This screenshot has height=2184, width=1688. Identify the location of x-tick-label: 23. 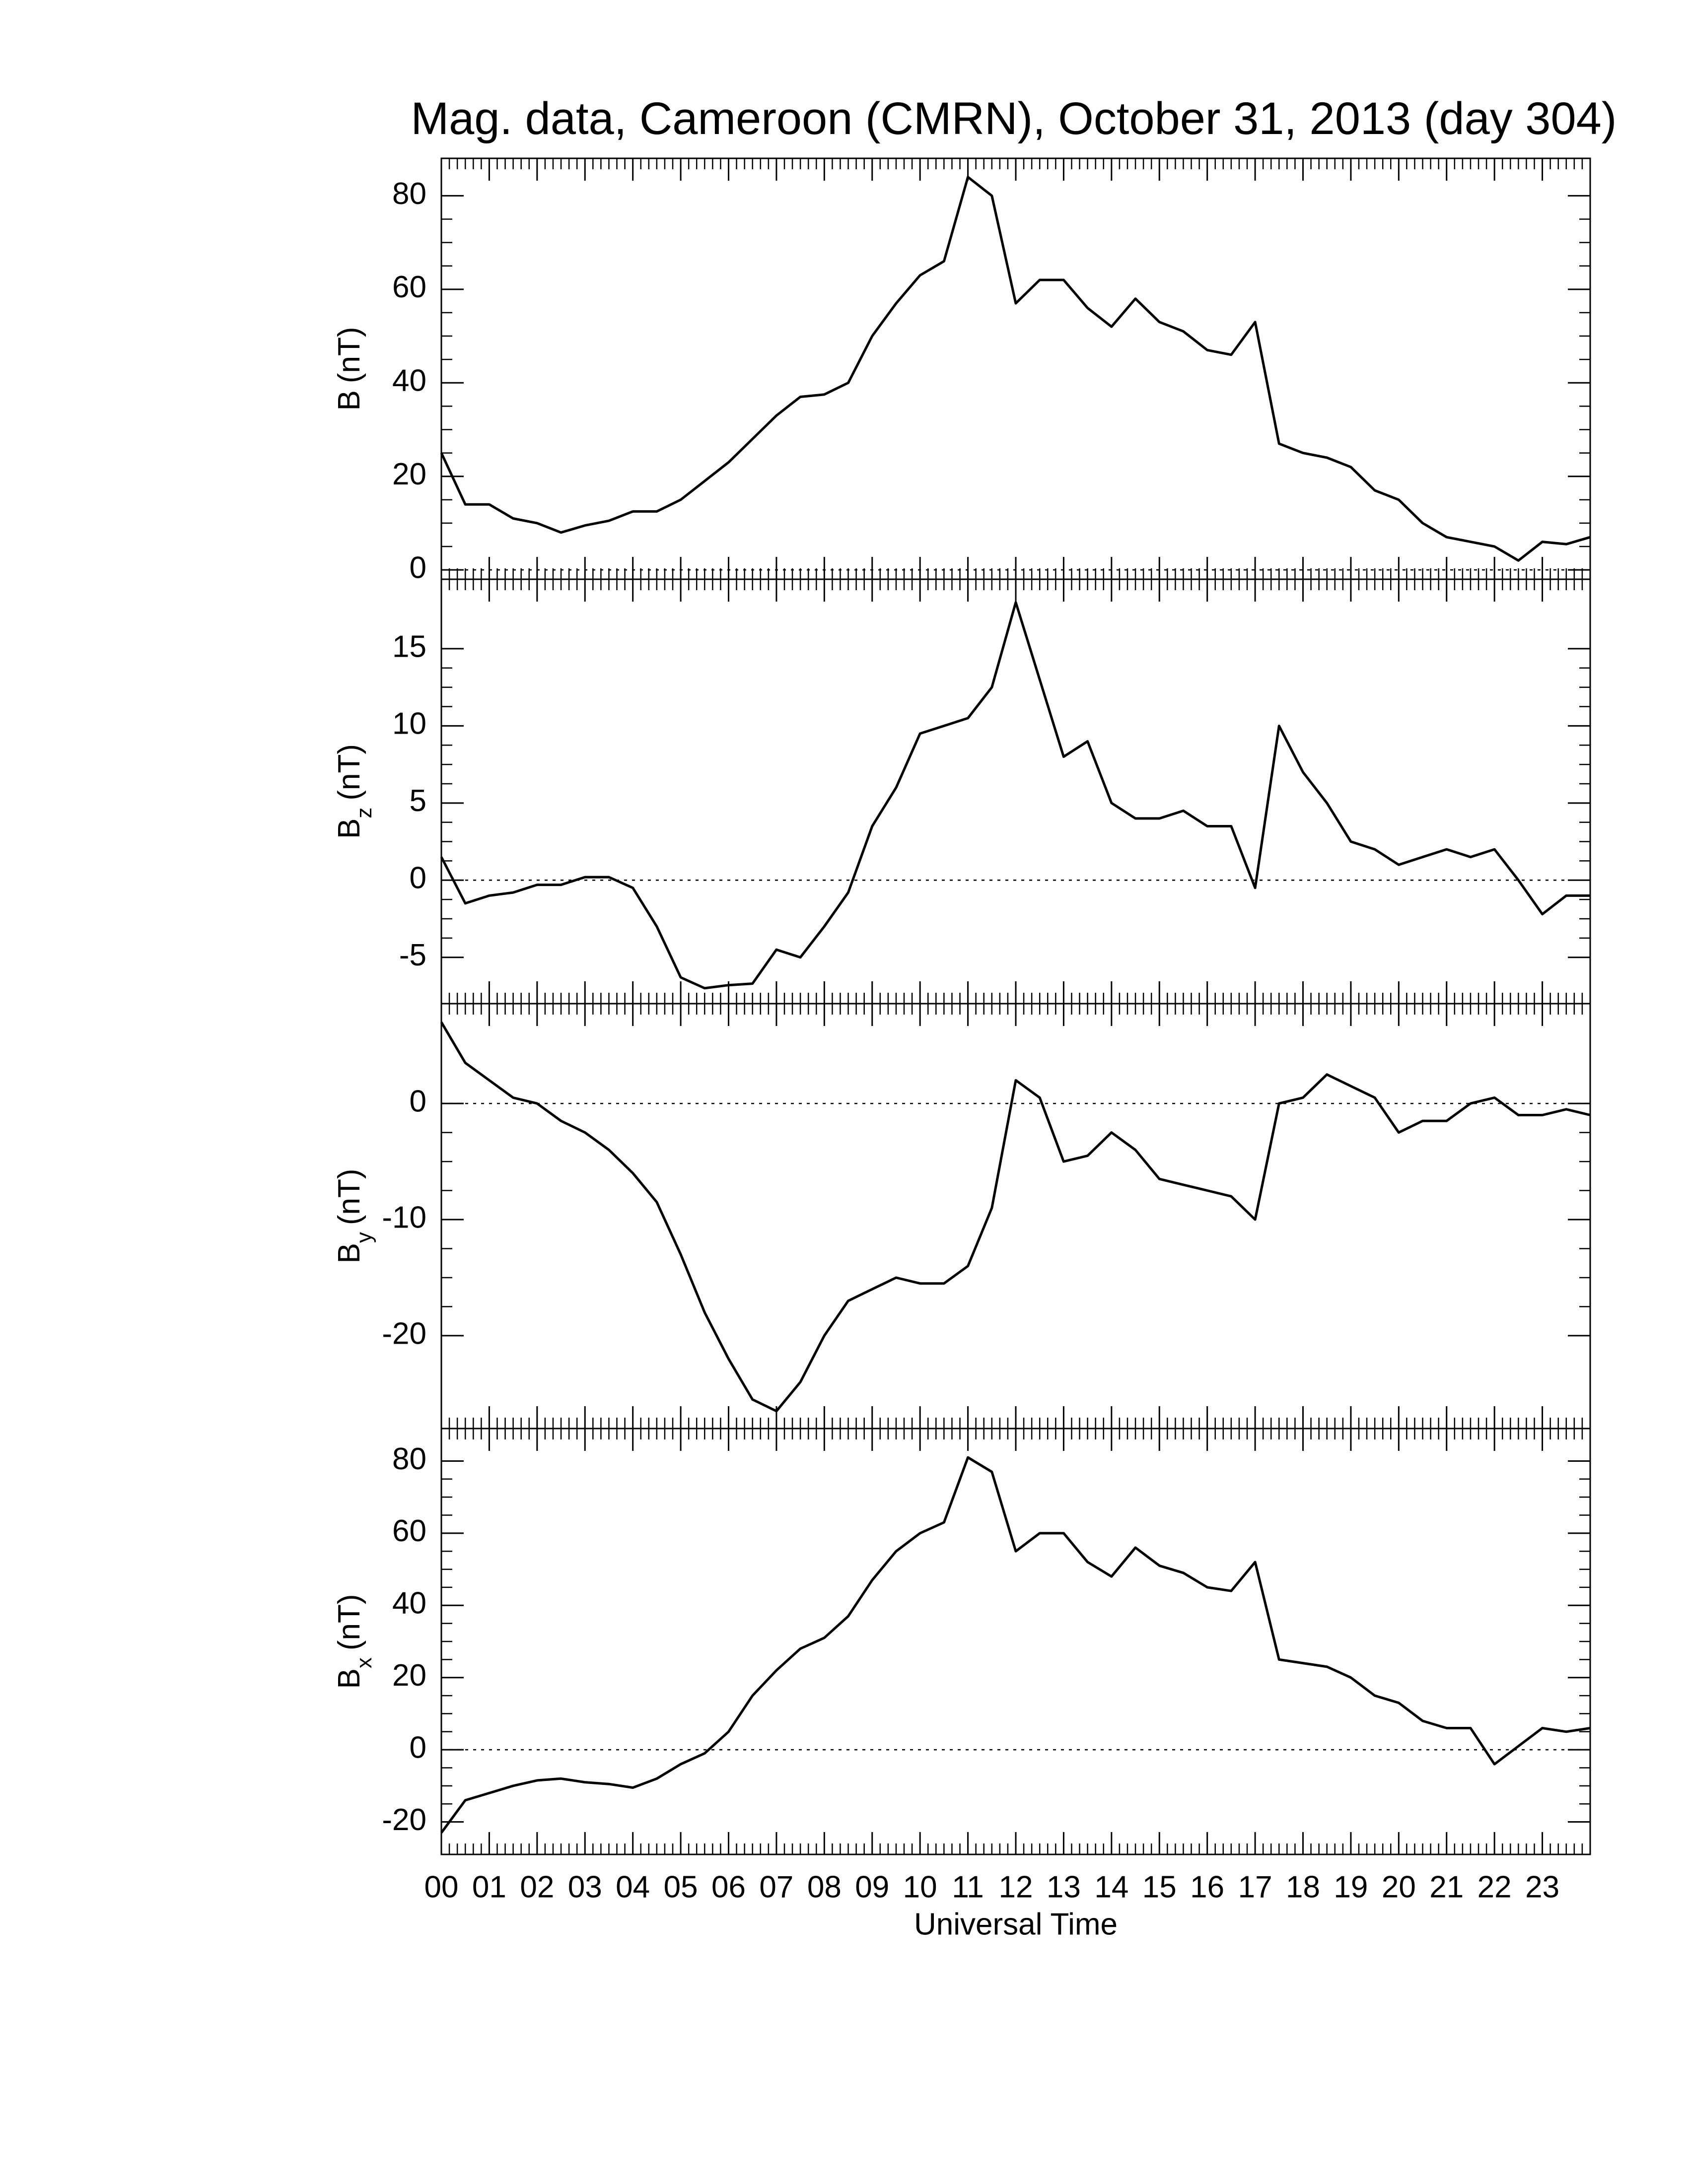
(1542, 1887).